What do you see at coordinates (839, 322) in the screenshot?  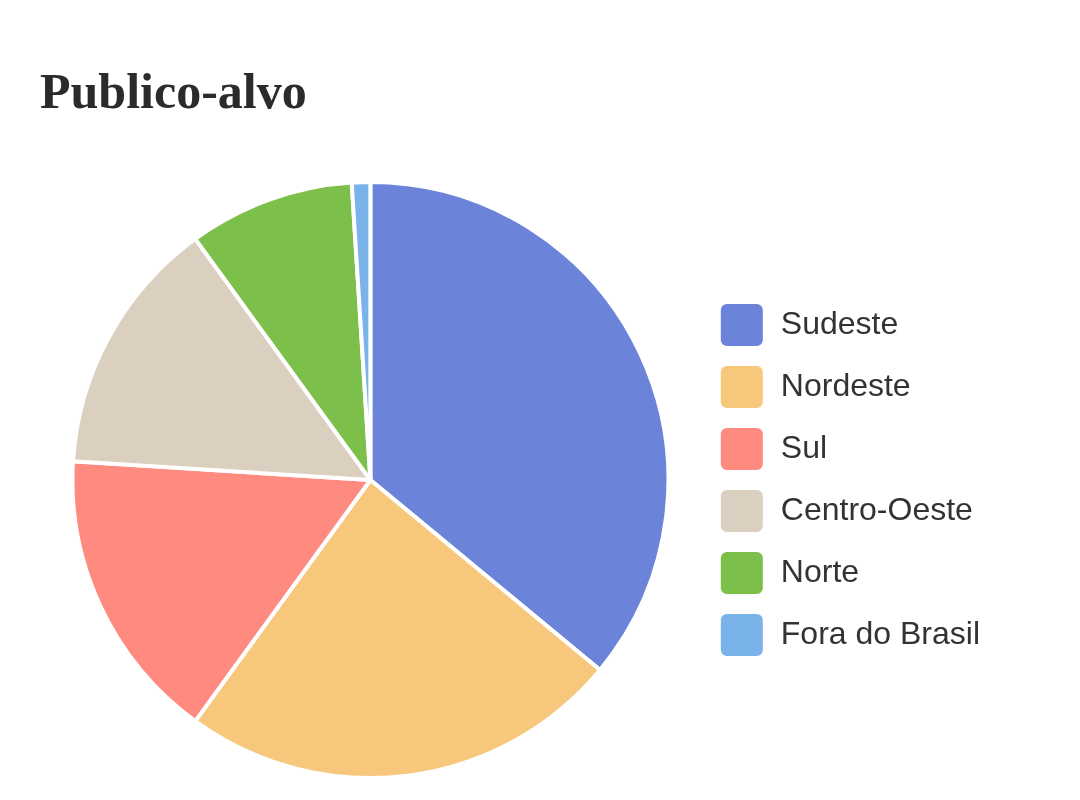 I see `legend-label: Sudeste` at bounding box center [839, 322].